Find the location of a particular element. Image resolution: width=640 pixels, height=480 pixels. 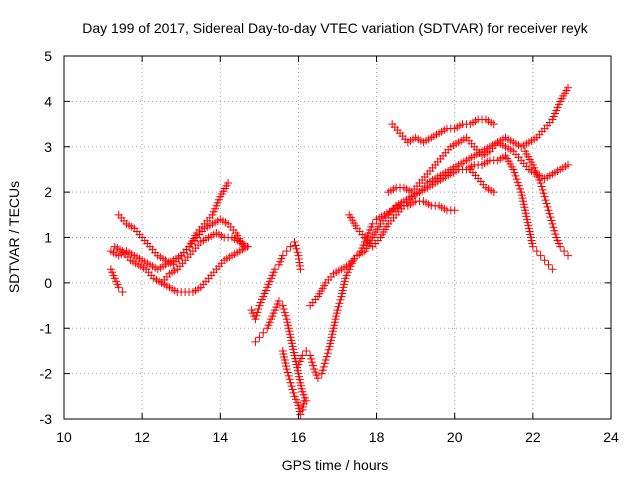

series-arc16 is located at coordinates (547, 203).